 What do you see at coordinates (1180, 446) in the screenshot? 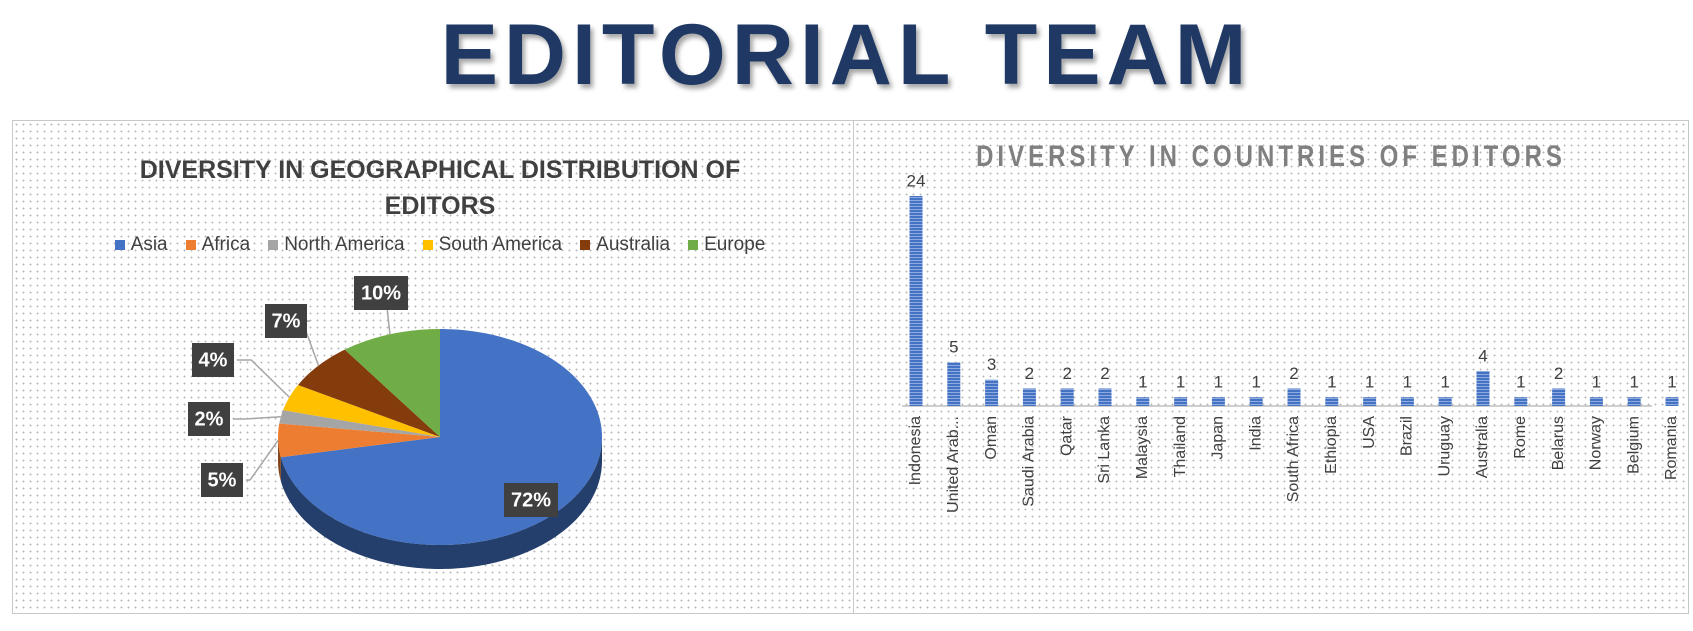
I see `x-tick-label: Thailand` at bounding box center [1180, 446].